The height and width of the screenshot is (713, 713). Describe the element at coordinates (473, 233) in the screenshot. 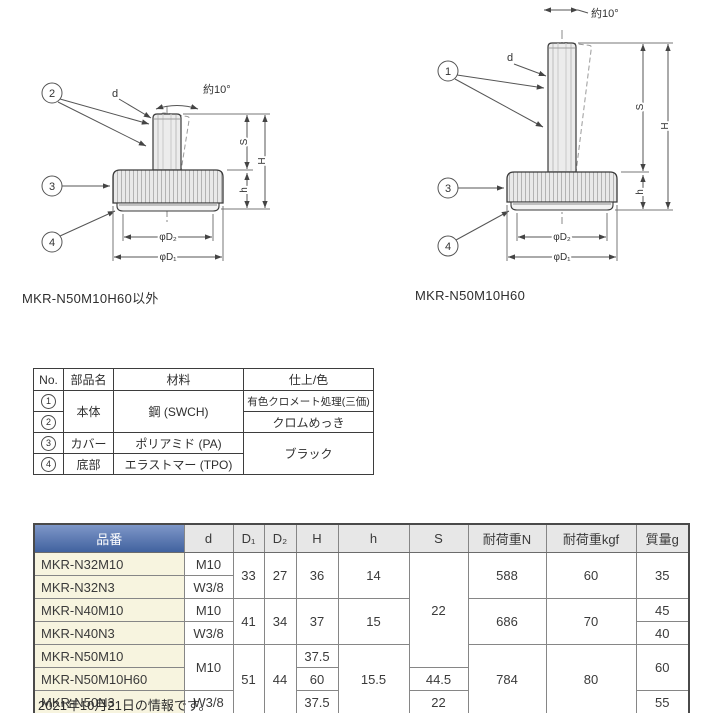

I see `callout-bottom: 4` at that location.